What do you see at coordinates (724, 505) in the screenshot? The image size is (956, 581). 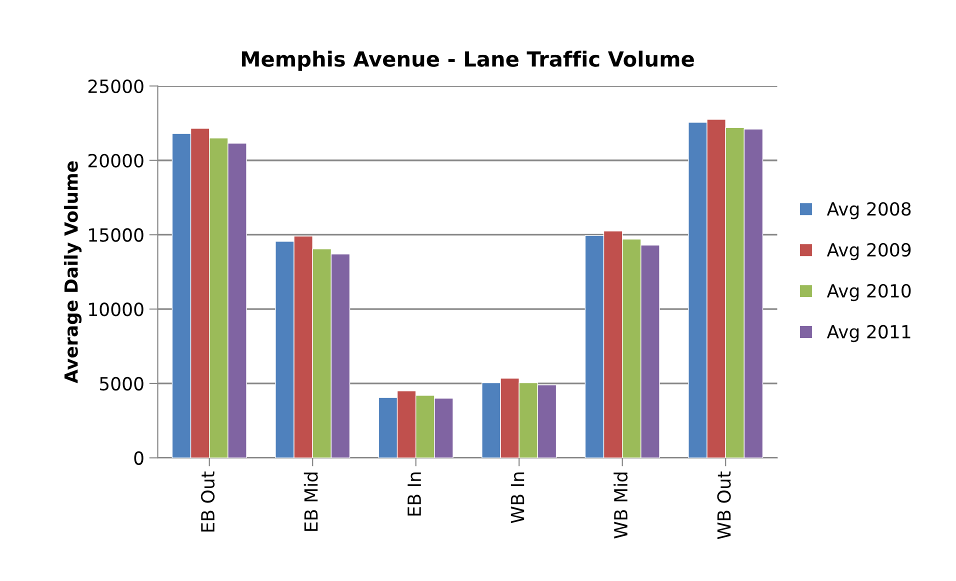 I see `x-tick-label: WB Out` at bounding box center [724, 505].